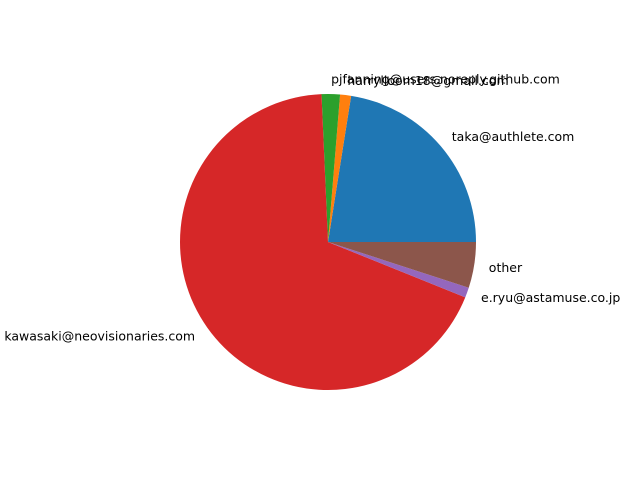 The height and width of the screenshot is (480, 640). I want to click on pie-label-2: pjfanning@users.noreply.github.com, so click(445, 79).